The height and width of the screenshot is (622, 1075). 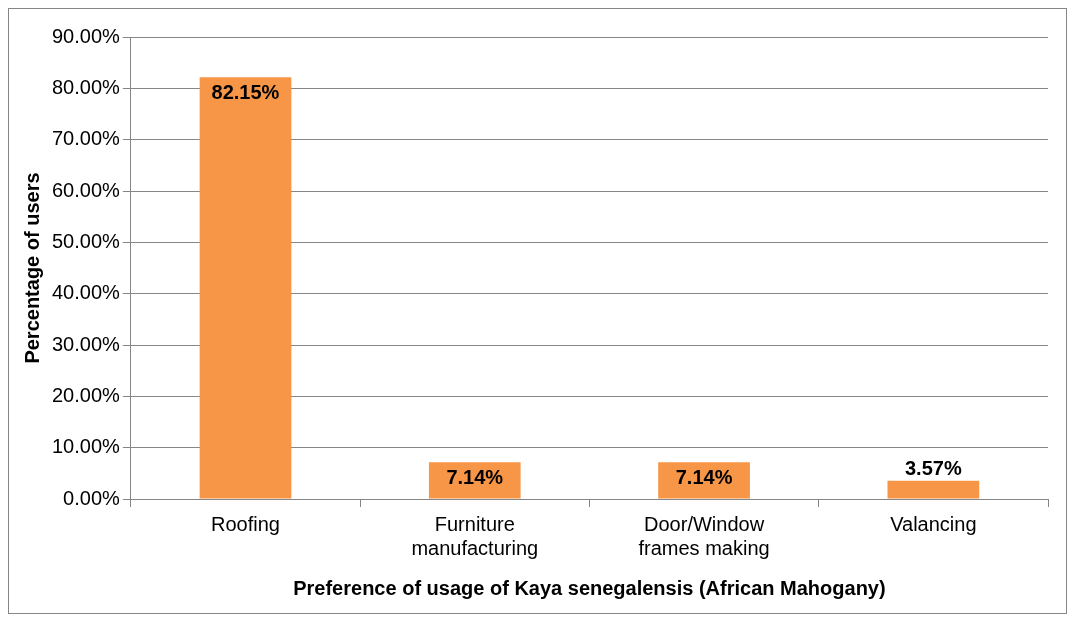 What do you see at coordinates (86, 343) in the screenshot?
I see `y-tick-label: 30.00%` at bounding box center [86, 343].